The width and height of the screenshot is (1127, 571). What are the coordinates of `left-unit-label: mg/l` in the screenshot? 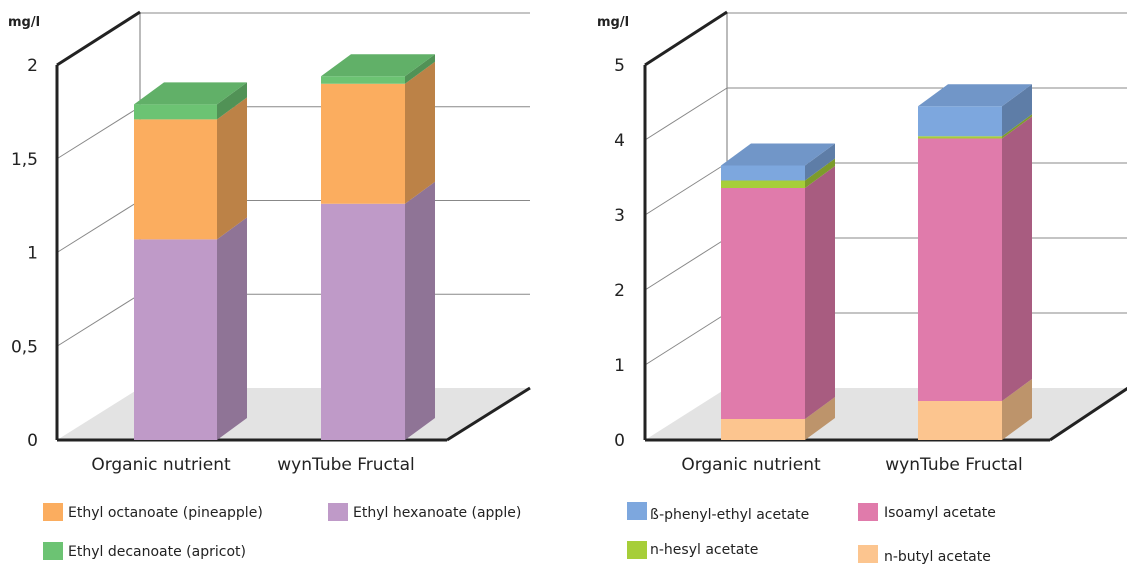 It's located at (24, 22).